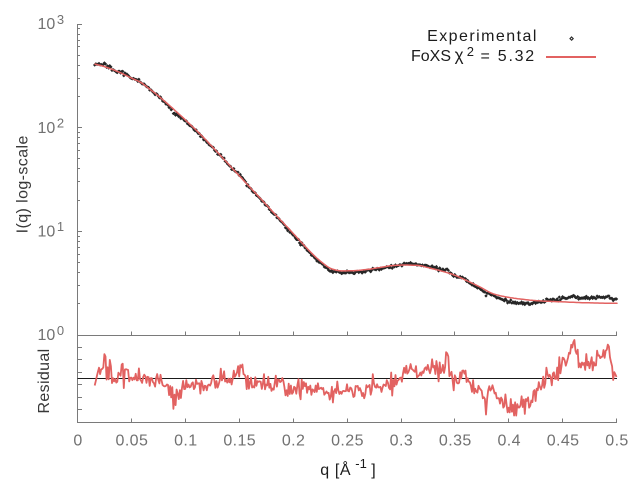 This screenshot has height=480, width=640. I want to click on svg-text: 0.1, so click(185, 441).